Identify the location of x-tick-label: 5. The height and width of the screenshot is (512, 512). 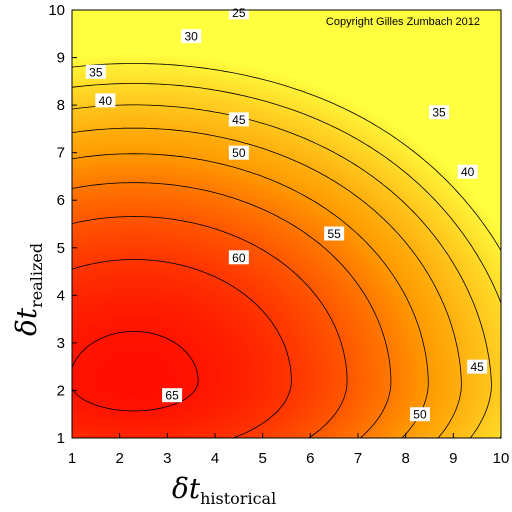
(262, 458).